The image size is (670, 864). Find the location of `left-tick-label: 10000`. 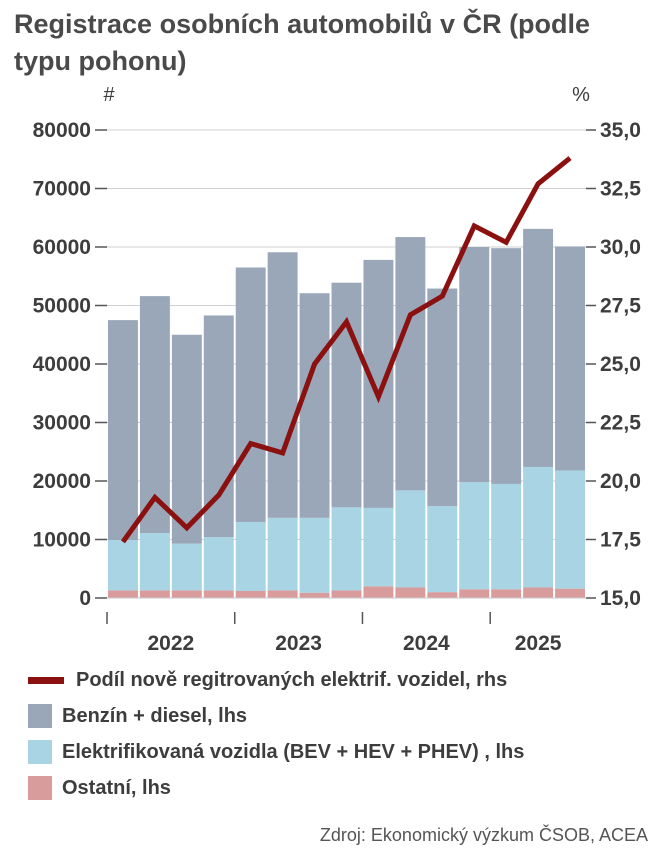

left-tick-label: 10000 is located at coordinates (62, 540).